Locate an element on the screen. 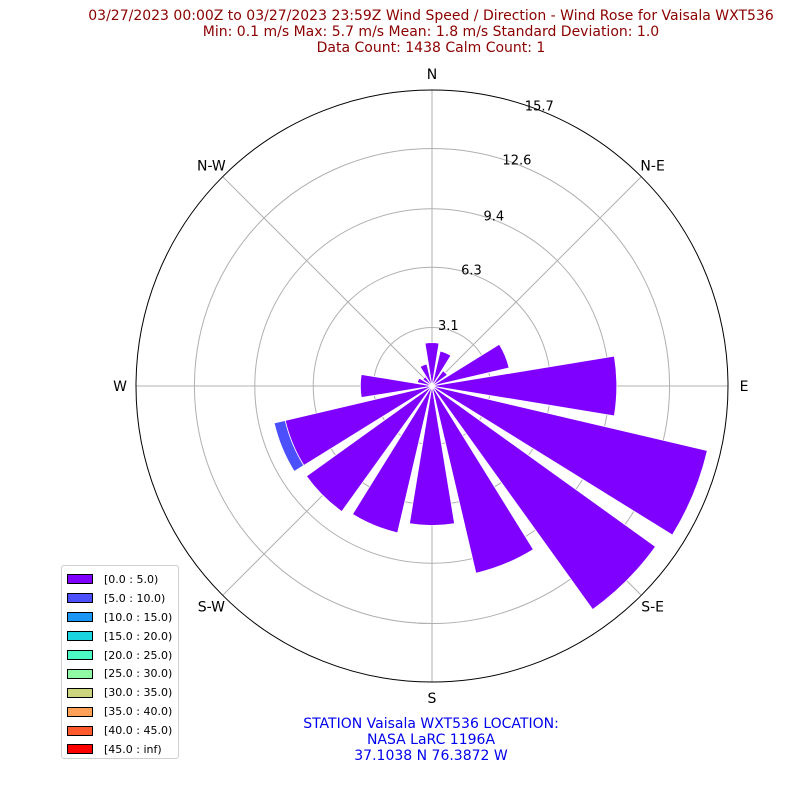  legend-label: [15.0 : 20.0) is located at coordinates (138, 636).